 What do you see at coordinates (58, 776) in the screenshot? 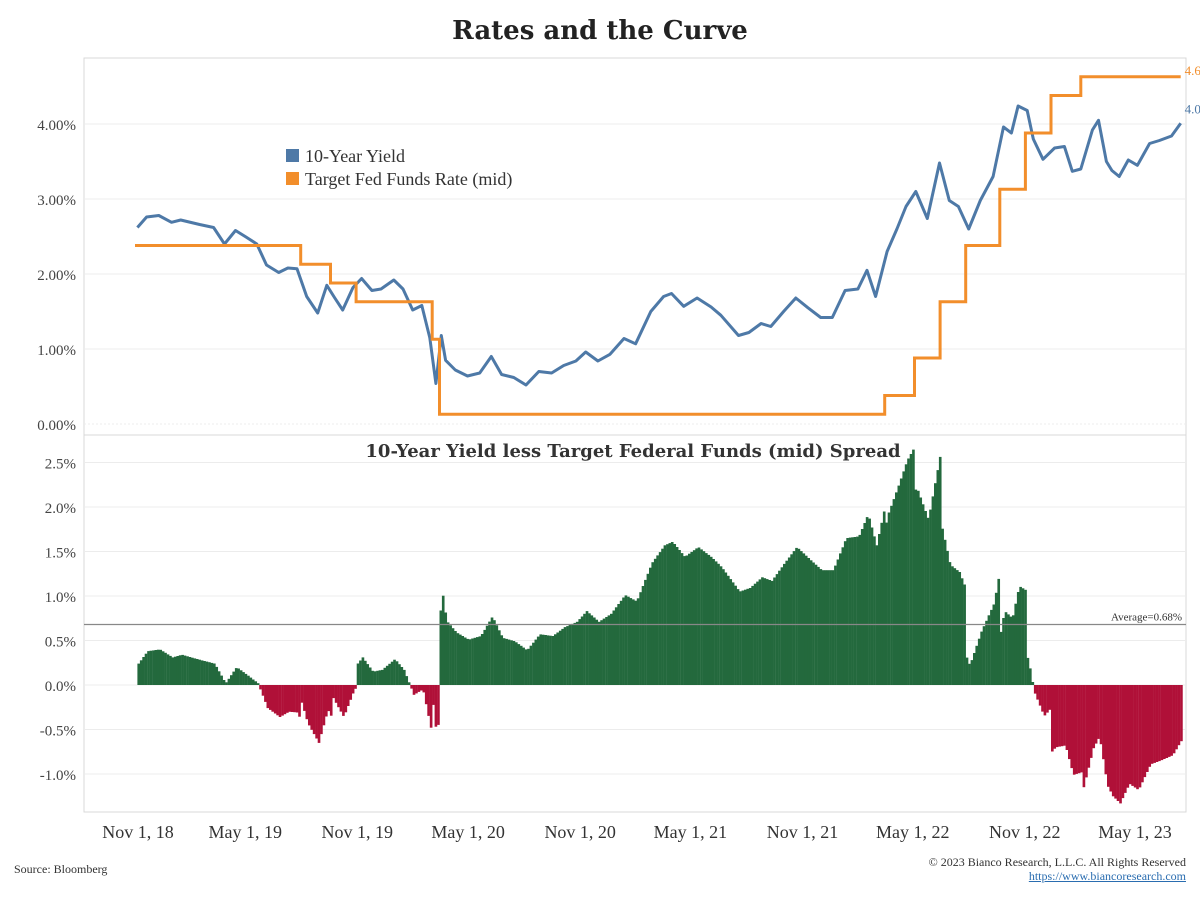
I see `spread-y-tick-label: -1.0%` at bounding box center [58, 776].